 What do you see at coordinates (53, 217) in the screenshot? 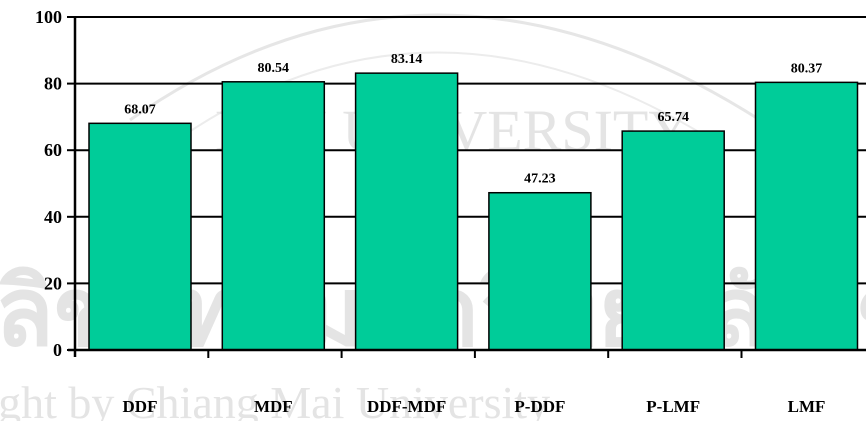
I see `y-tick-label: 40` at bounding box center [53, 217].